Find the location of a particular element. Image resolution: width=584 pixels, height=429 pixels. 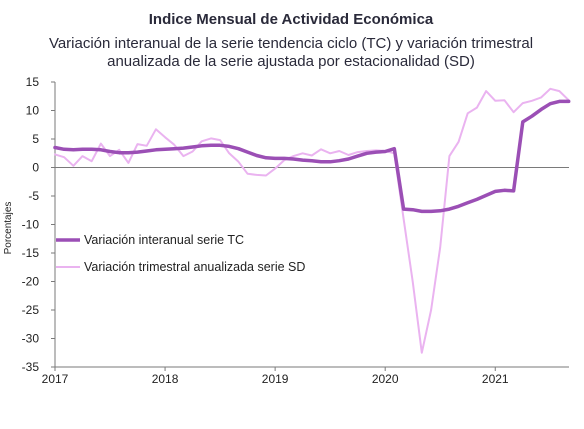

y-tick-label: -15 is located at coordinates (31, 253).